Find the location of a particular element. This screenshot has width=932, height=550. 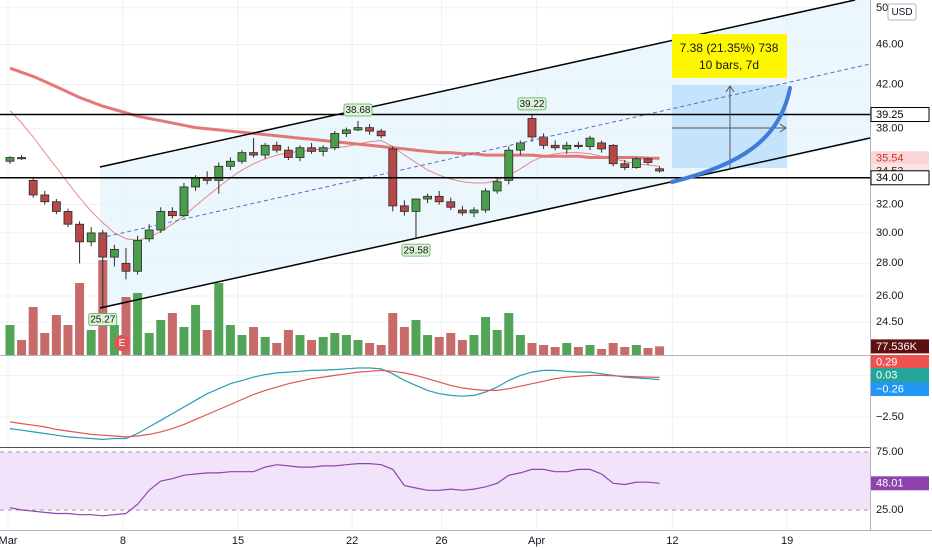

earnings-circle is located at coordinates (122, 343).